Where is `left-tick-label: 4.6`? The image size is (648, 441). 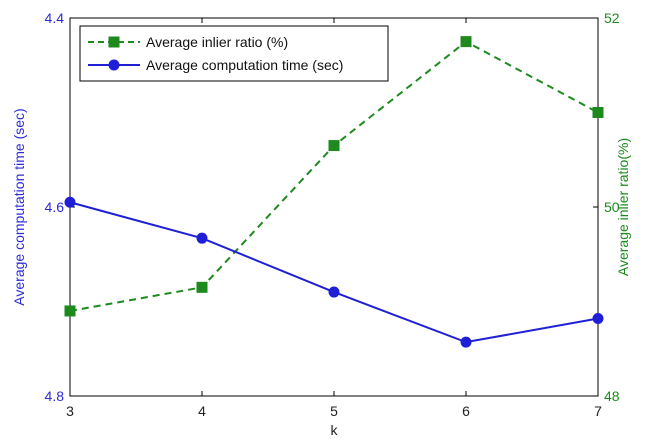
left-tick-label: 4.6 is located at coordinates (55, 207).